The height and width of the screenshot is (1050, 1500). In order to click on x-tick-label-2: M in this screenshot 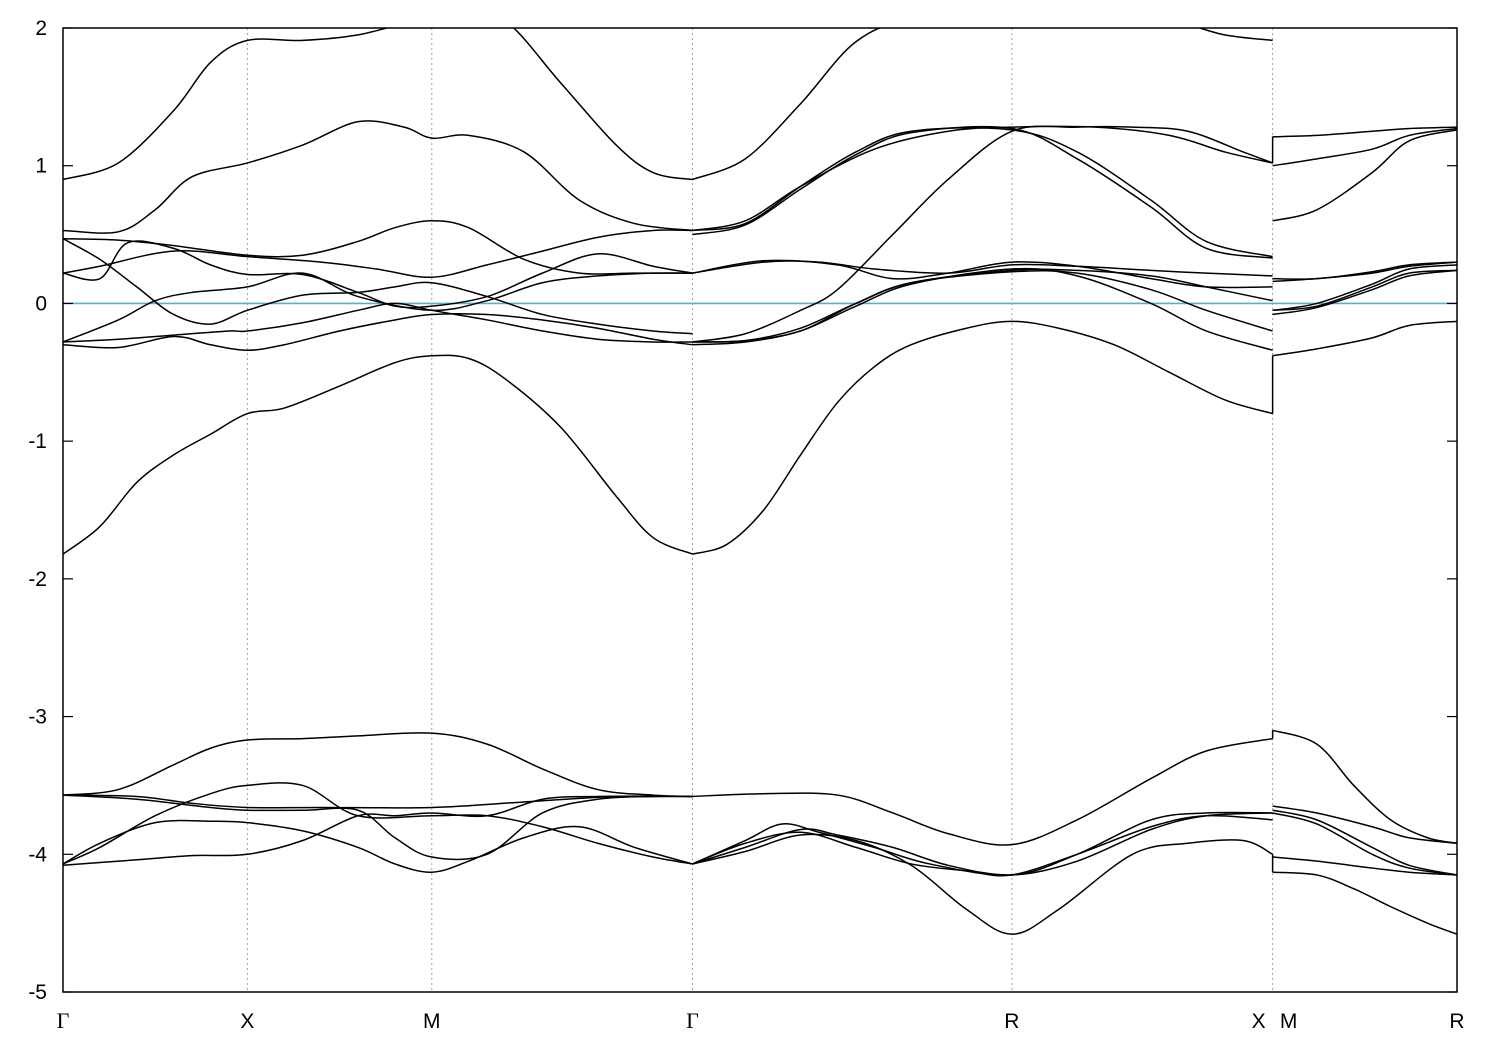, I will do `click(432, 1021)`.